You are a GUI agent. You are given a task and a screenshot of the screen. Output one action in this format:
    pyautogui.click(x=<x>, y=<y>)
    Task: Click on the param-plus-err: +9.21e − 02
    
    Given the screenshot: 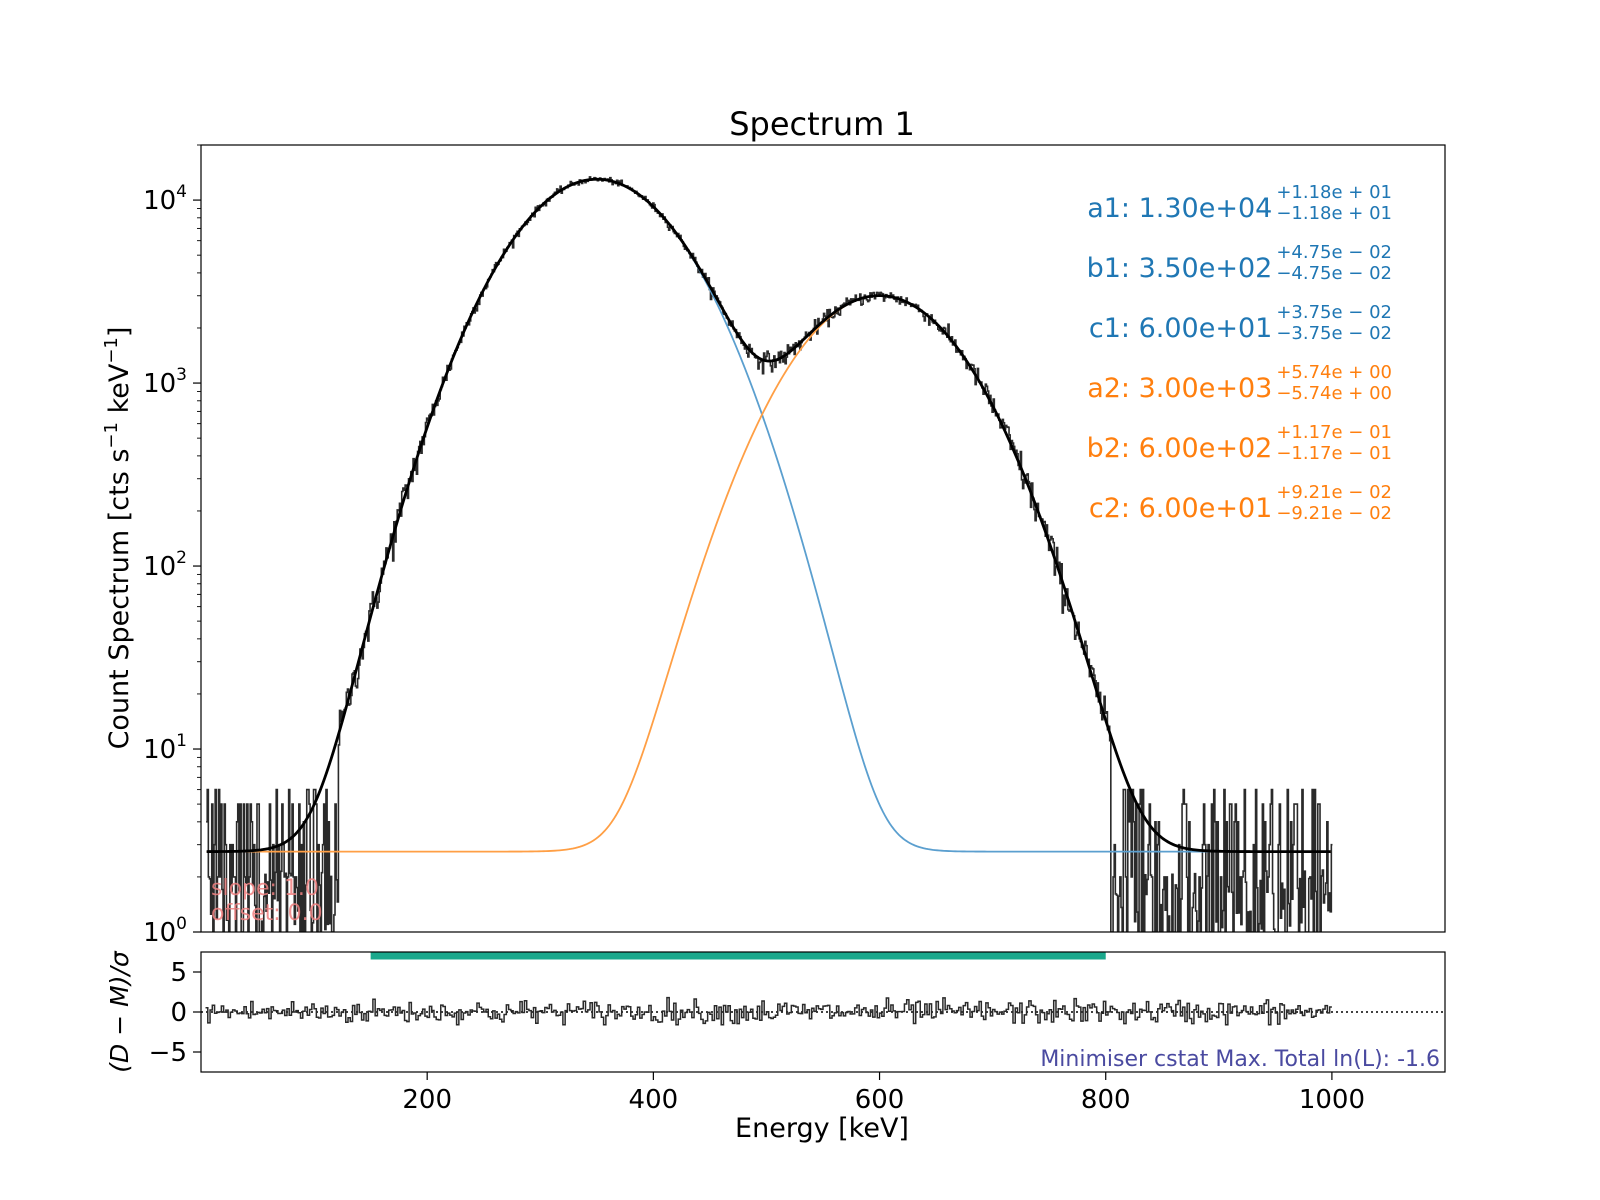 What is the action you would take?
    pyautogui.click(x=1334, y=492)
    